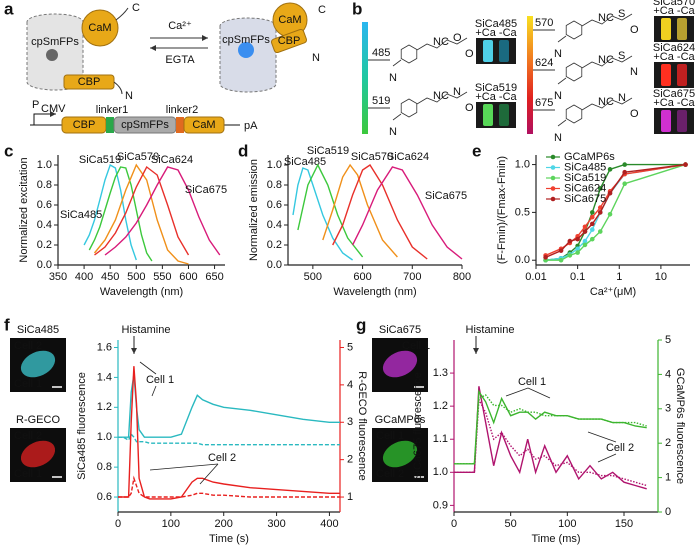  I want to click on series-label: SiCa485, so click(81, 215).